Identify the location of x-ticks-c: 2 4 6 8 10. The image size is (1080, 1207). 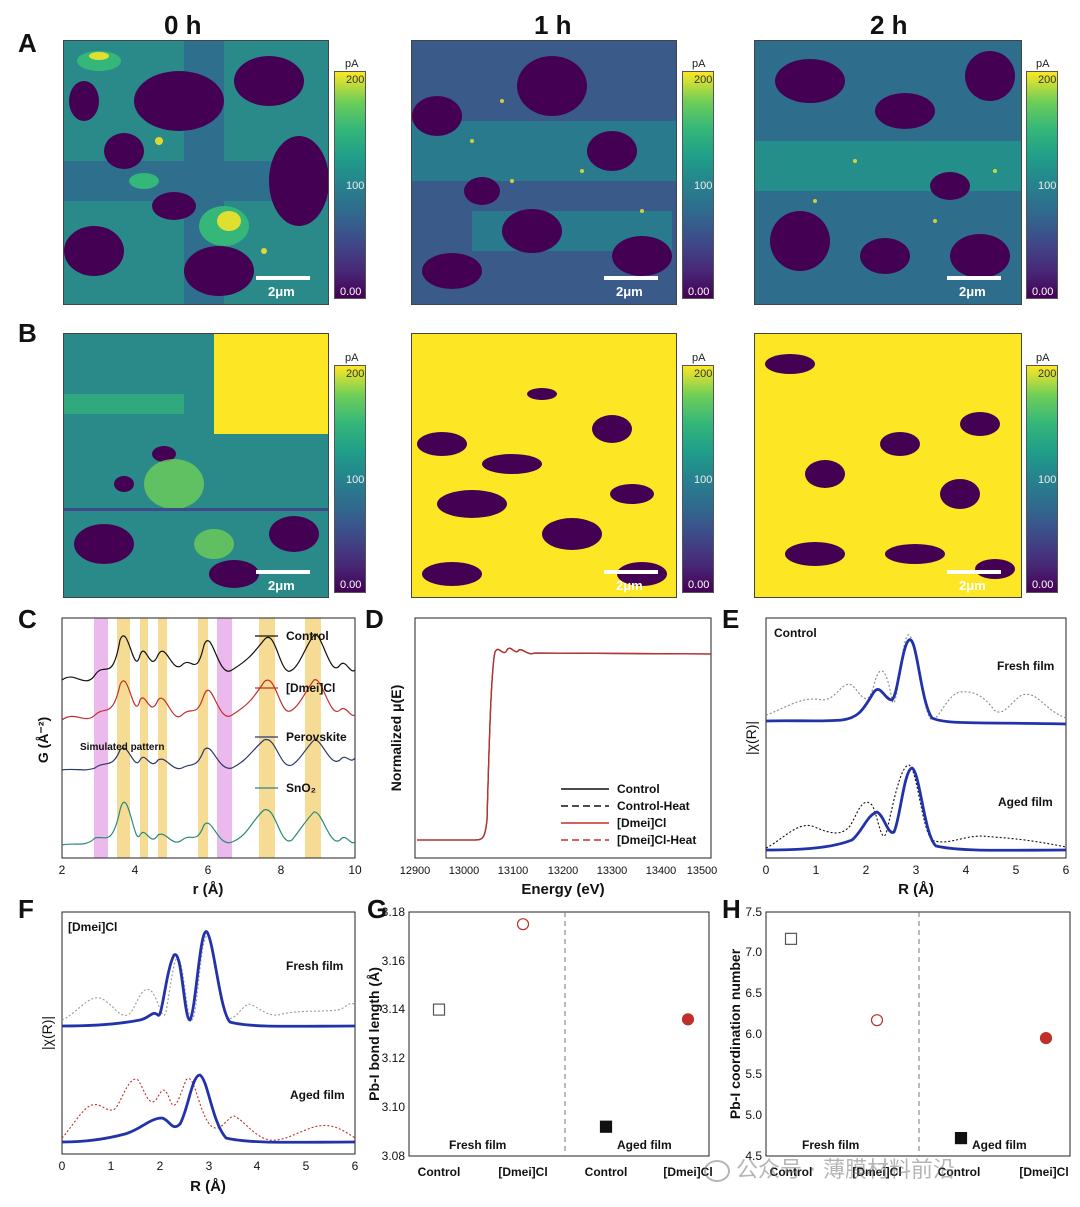
(210, 870).